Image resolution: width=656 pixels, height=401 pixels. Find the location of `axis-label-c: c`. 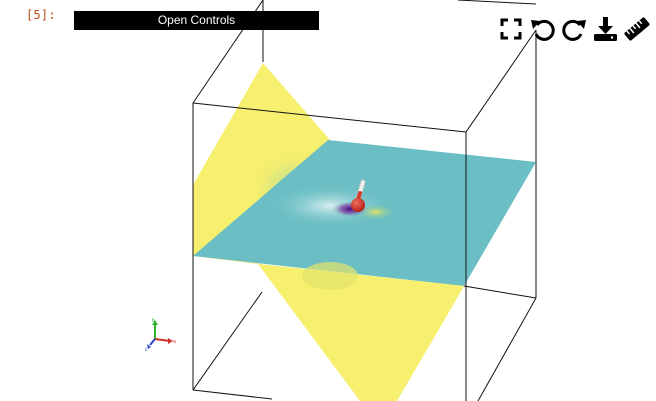

axis-label-c: c is located at coordinates (146, 349).